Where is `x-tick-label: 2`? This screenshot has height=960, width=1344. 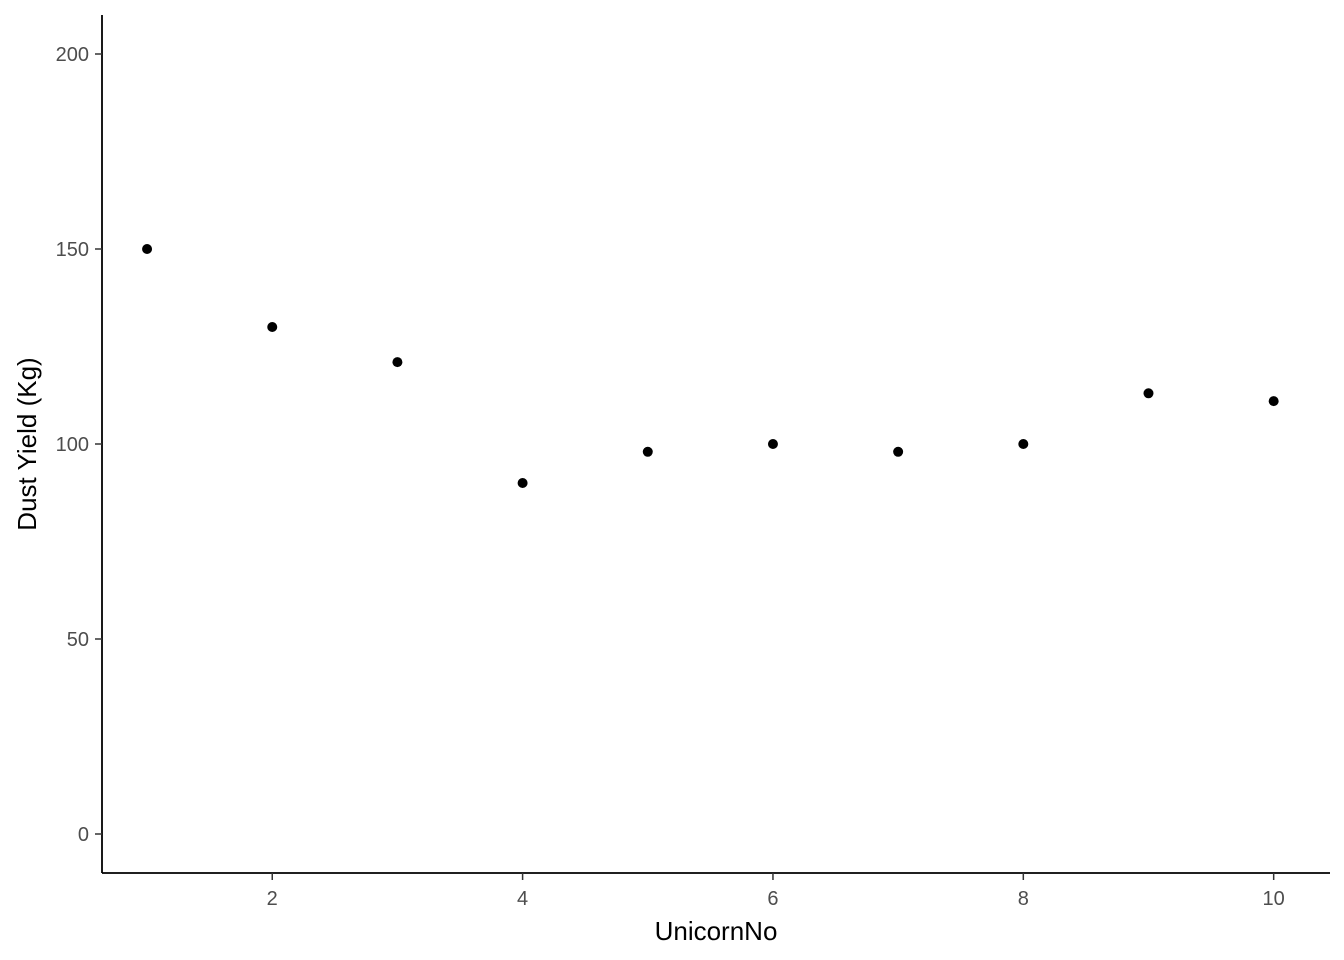 x-tick-label: 2 is located at coordinates (272, 899).